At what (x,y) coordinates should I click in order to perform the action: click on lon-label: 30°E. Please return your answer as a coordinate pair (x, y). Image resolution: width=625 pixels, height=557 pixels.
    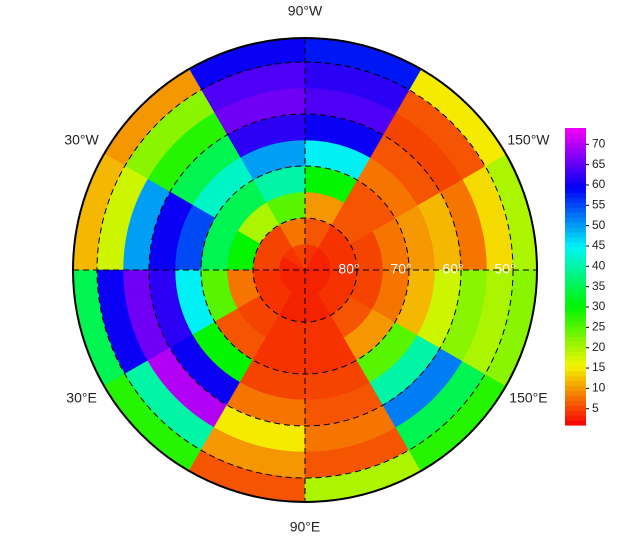
    Looking at the image, I should click on (81, 398).